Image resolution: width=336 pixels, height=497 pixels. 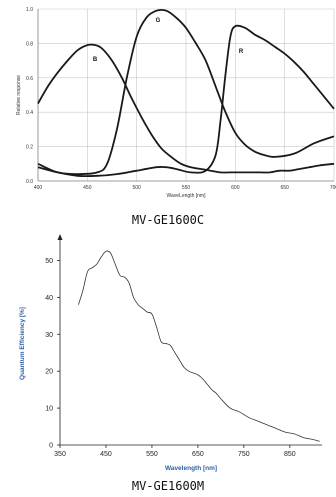 What do you see at coordinates (87, 188) in the screenshot?
I see `chart1-x-tick-label: 450` at bounding box center [87, 188].